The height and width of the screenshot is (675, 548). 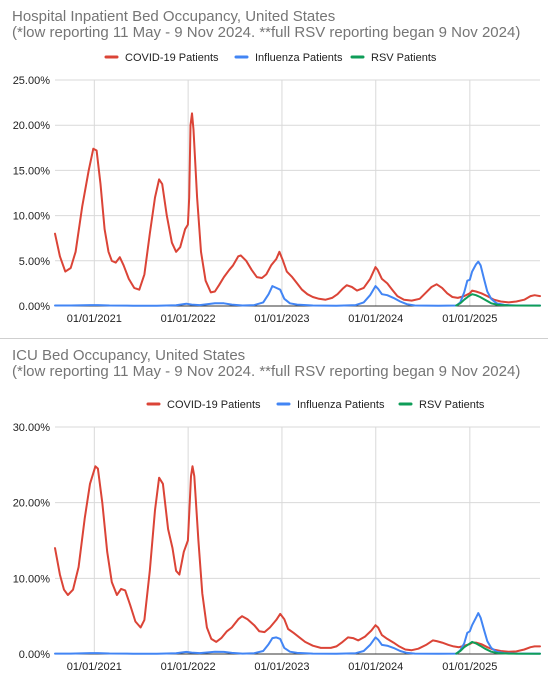 I want to click on chart-title: ICU Bed Occupancy, United States, so click(x=129, y=355).